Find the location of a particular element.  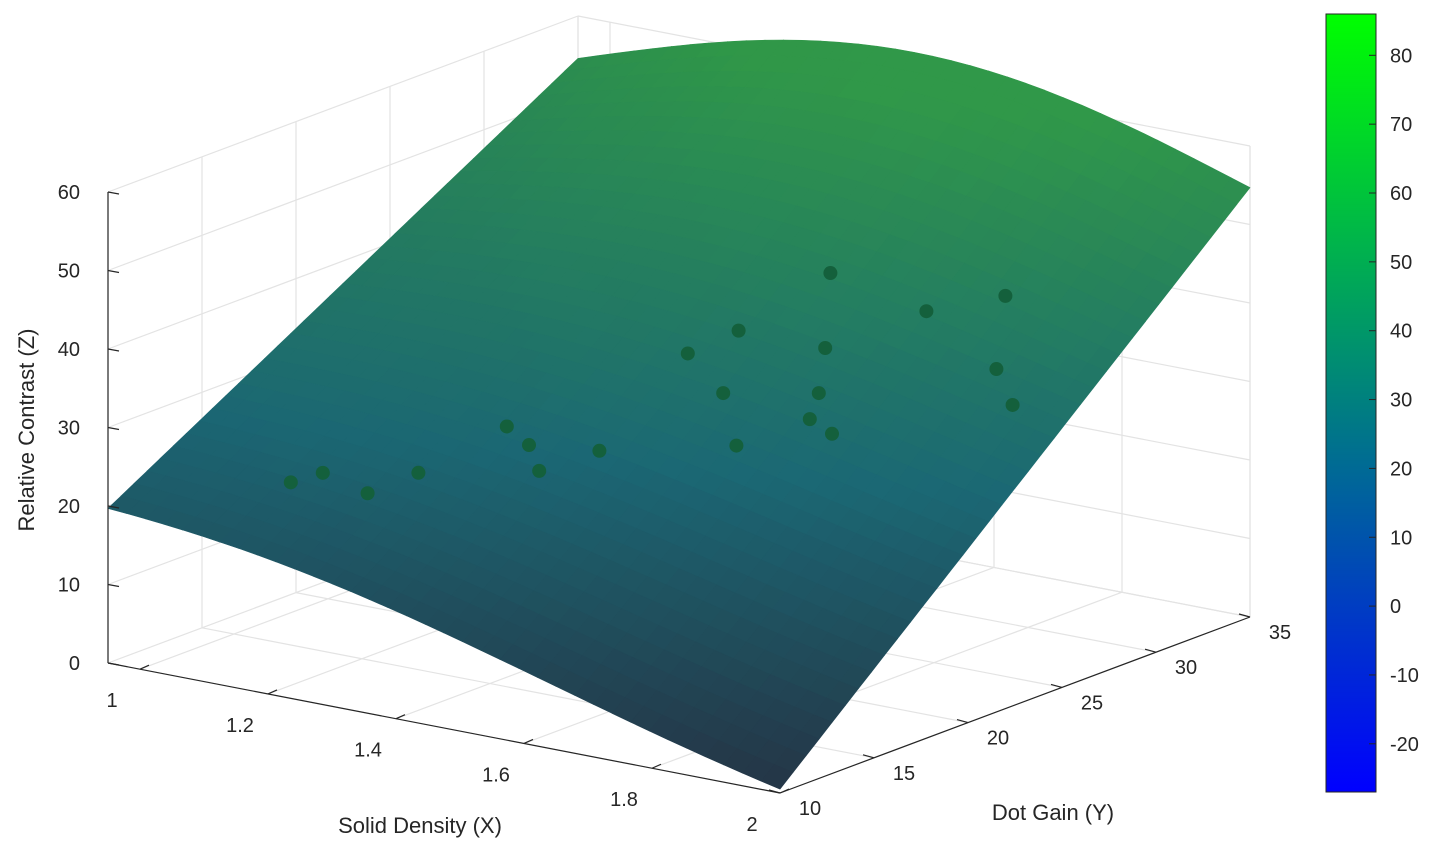

colorbar-tick-label: -10 is located at coordinates (1404, 676).